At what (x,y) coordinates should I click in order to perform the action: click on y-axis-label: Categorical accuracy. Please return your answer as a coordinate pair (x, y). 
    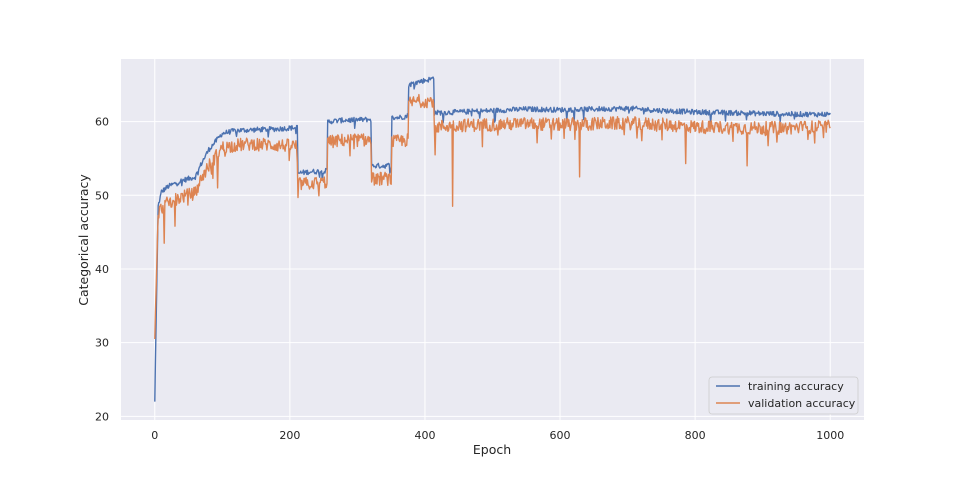
    Looking at the image, I should click on (83, 240).